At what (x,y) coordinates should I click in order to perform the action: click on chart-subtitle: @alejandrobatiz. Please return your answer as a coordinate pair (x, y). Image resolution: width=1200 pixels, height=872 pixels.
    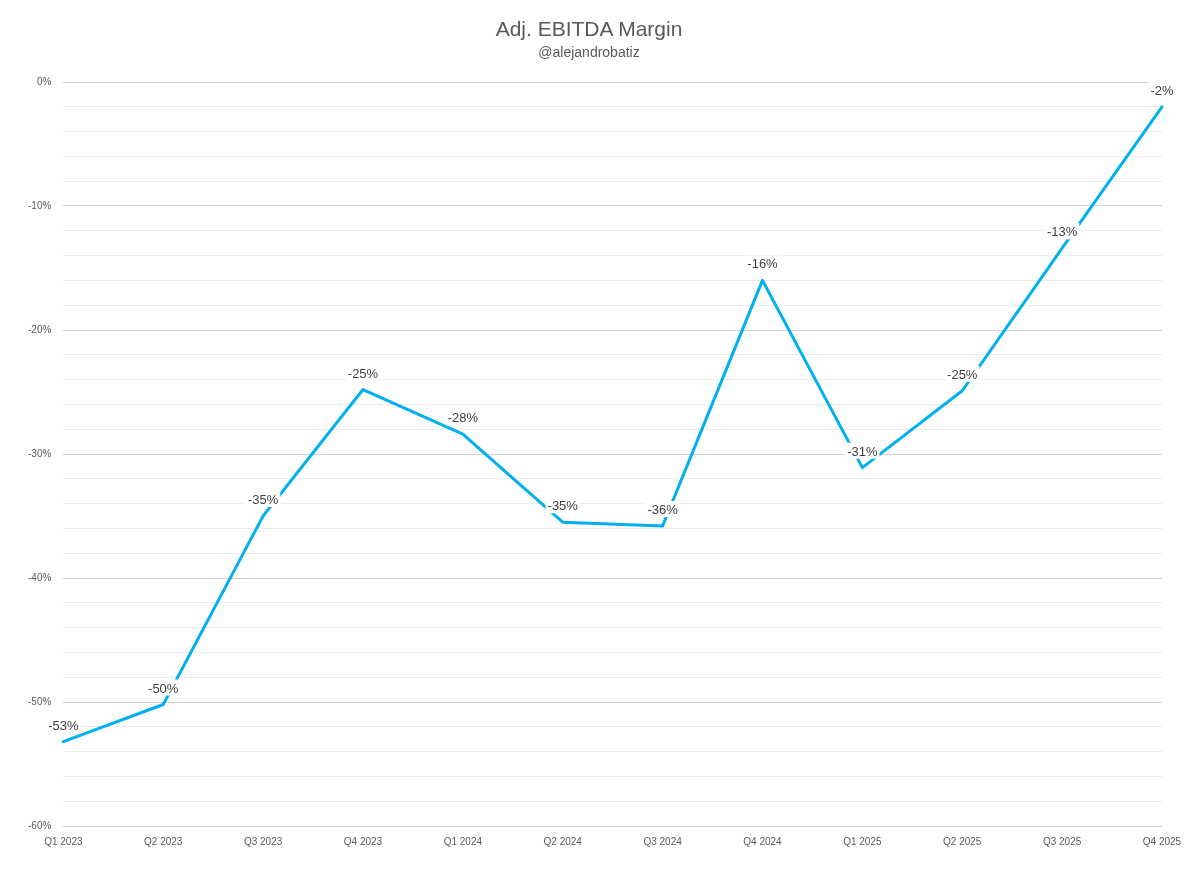
    Looking at the image, I should click on (589, 52).